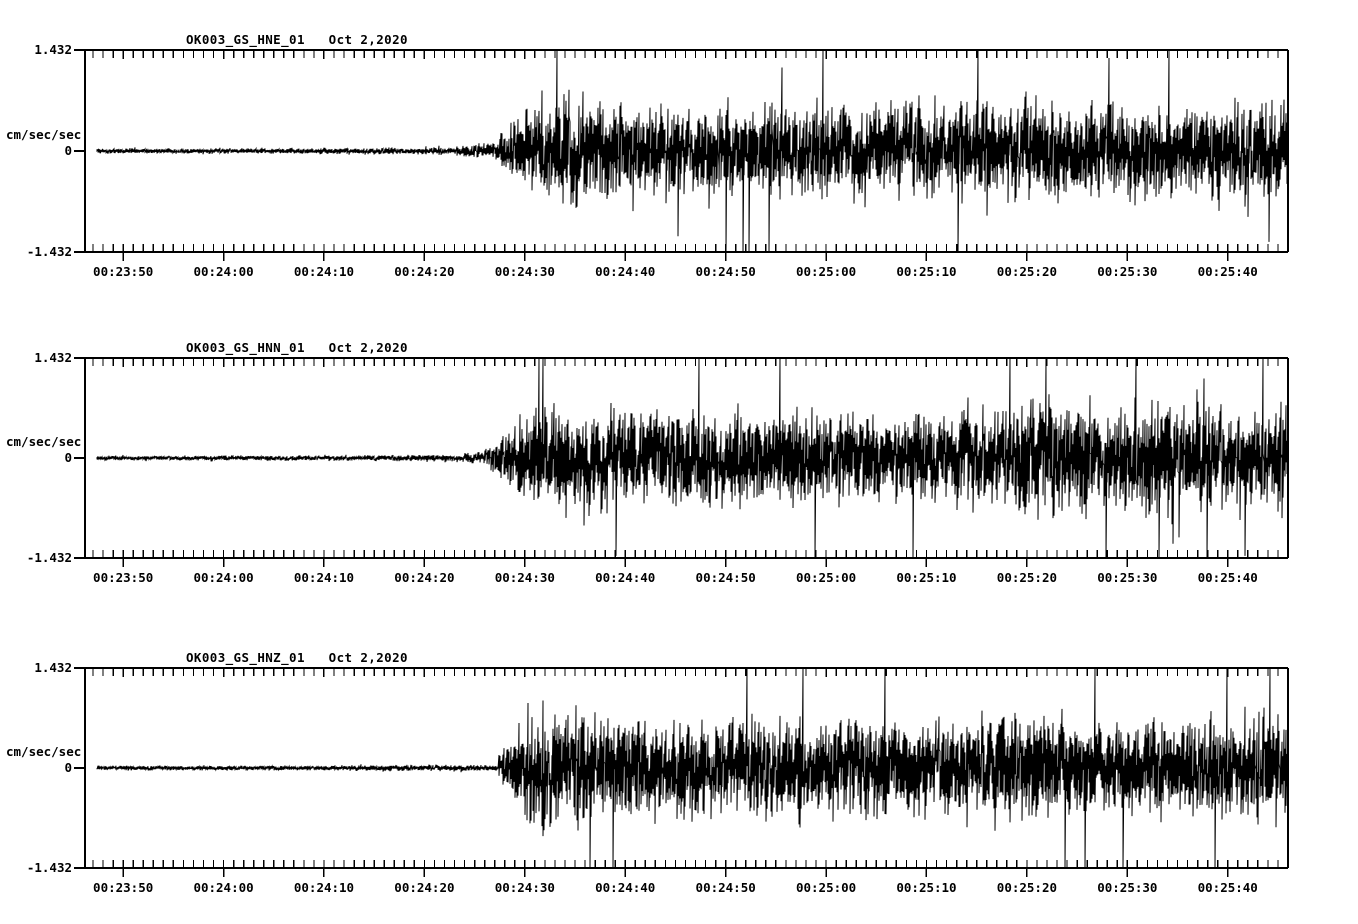  Describe the element at coordinates (49, 867) in the screenshot. I see `y-axis-min-label-hnz: -1.432` at that location.